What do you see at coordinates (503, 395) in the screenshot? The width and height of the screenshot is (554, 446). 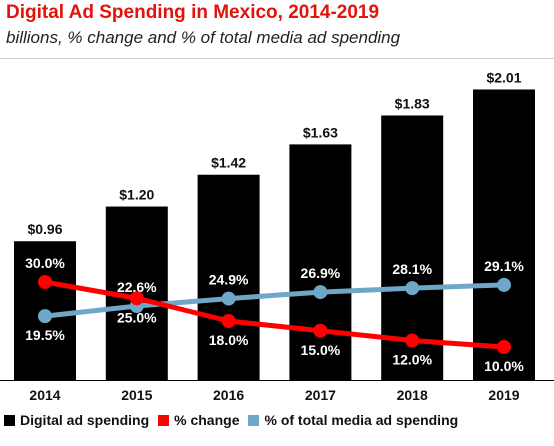 I see `x-tick-label: 2019` at bounding box center [503, 395].